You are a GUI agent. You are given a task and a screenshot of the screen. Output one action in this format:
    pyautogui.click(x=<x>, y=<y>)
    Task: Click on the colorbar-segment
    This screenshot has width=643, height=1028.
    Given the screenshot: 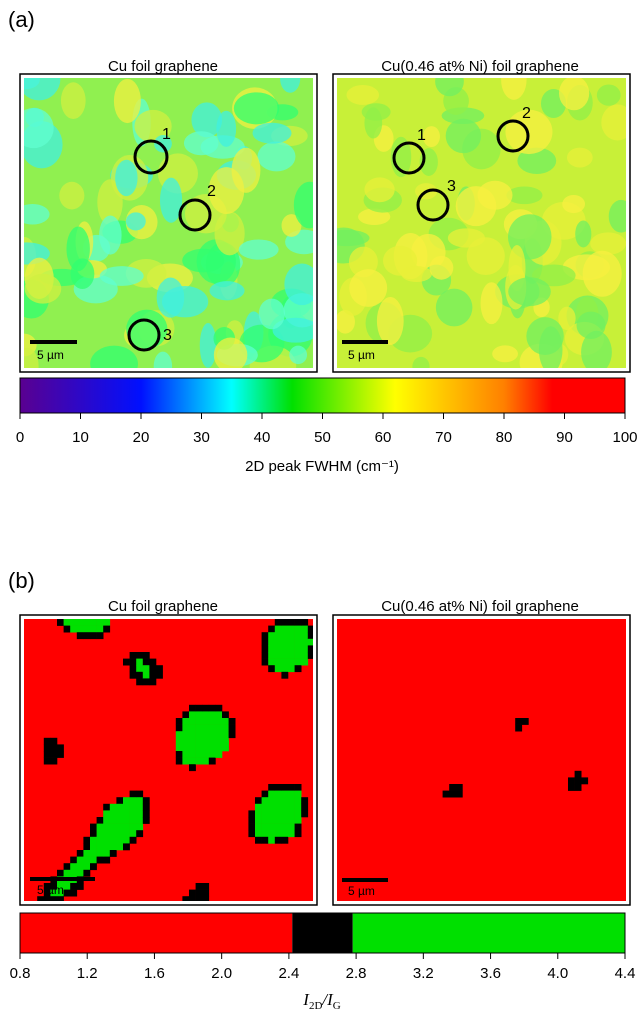 What is the action you would take?
    pyautogui.click(x=156, y=933)
    